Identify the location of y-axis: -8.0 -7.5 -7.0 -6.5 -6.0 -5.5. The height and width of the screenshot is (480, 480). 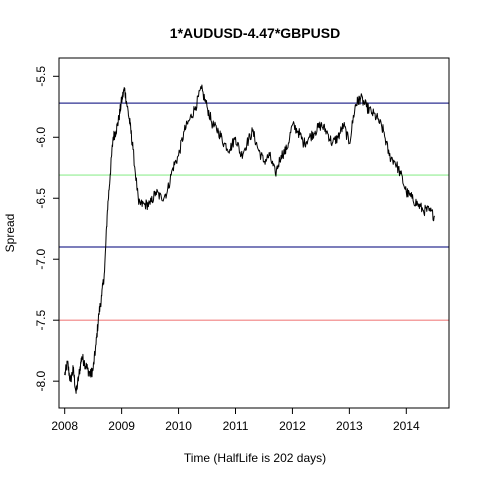
(46, 229).